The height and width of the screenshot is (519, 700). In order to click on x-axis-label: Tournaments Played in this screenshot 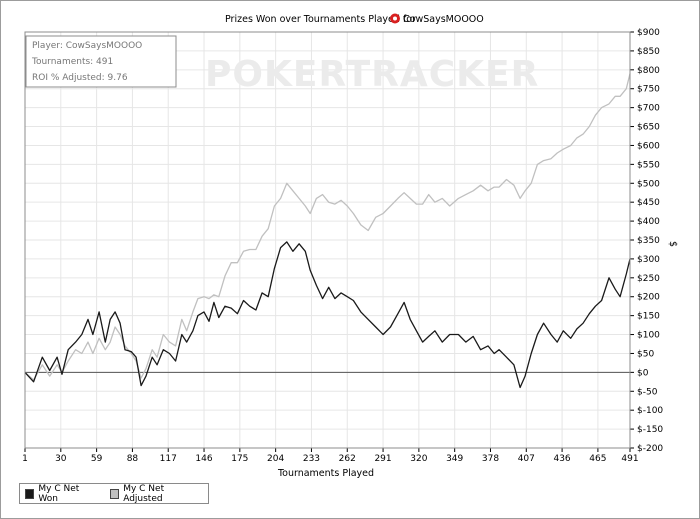, I will do `click(325, 473)`.